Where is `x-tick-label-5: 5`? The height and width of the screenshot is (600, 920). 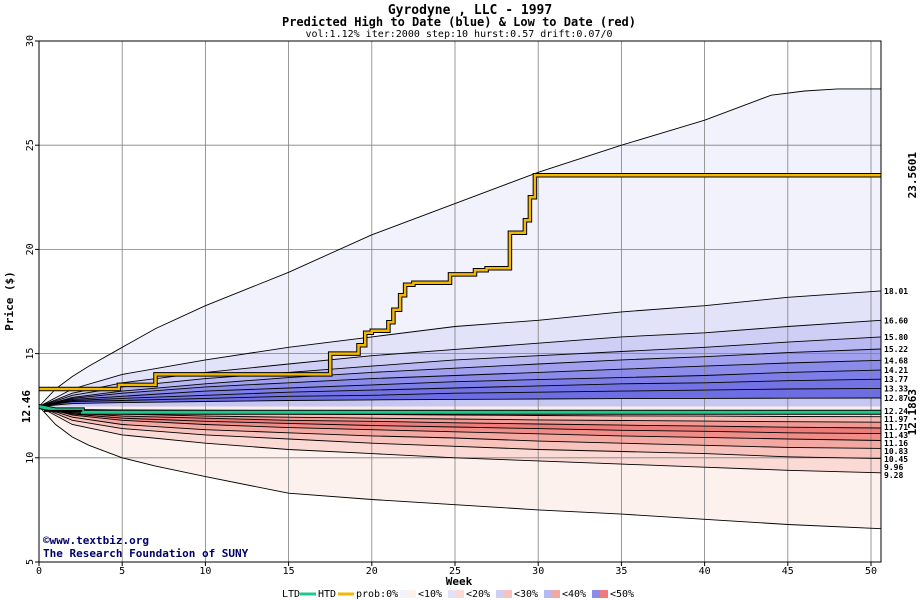
x-tick-label-5: 5 is located at coordinates (122, 571).